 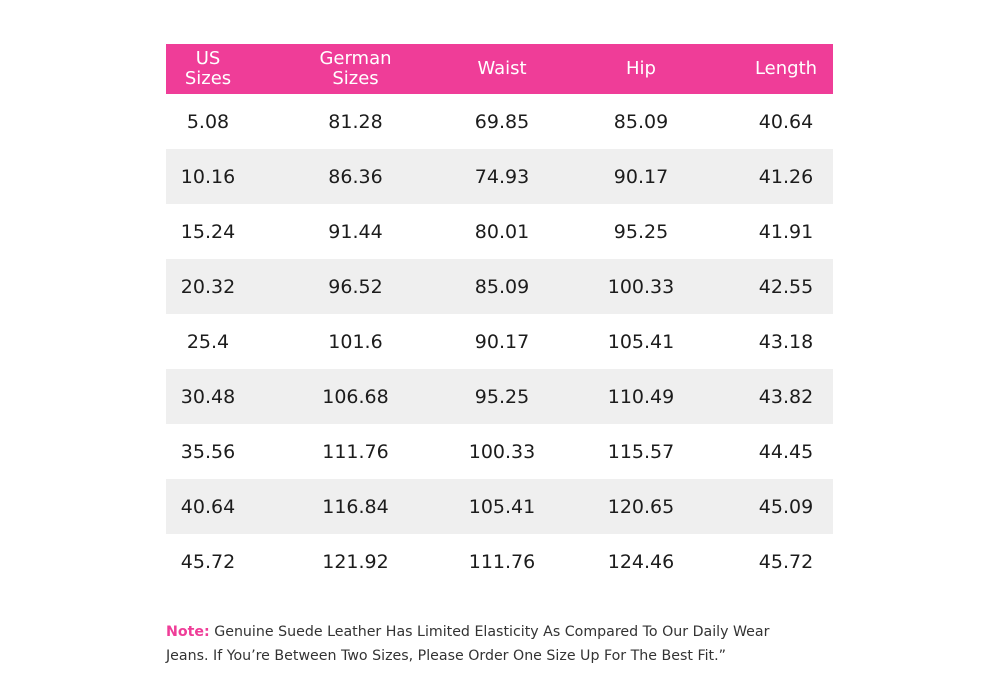 What do you see at coordinates (355, 341) in the screenshot?
I see `cell-german-size: 101.6` at bounding box center [355, 341].